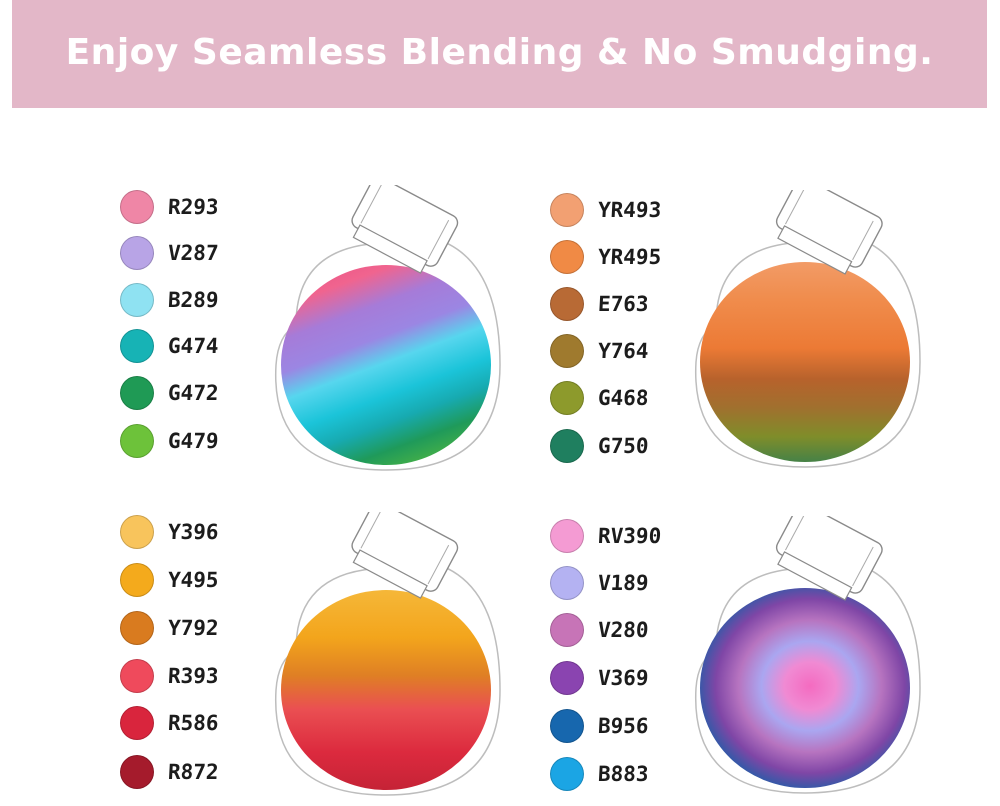 Image resolution: width=1000 pixels, height=806 pixels. I want to click on swatch-row: Y396, so click(169, 532).